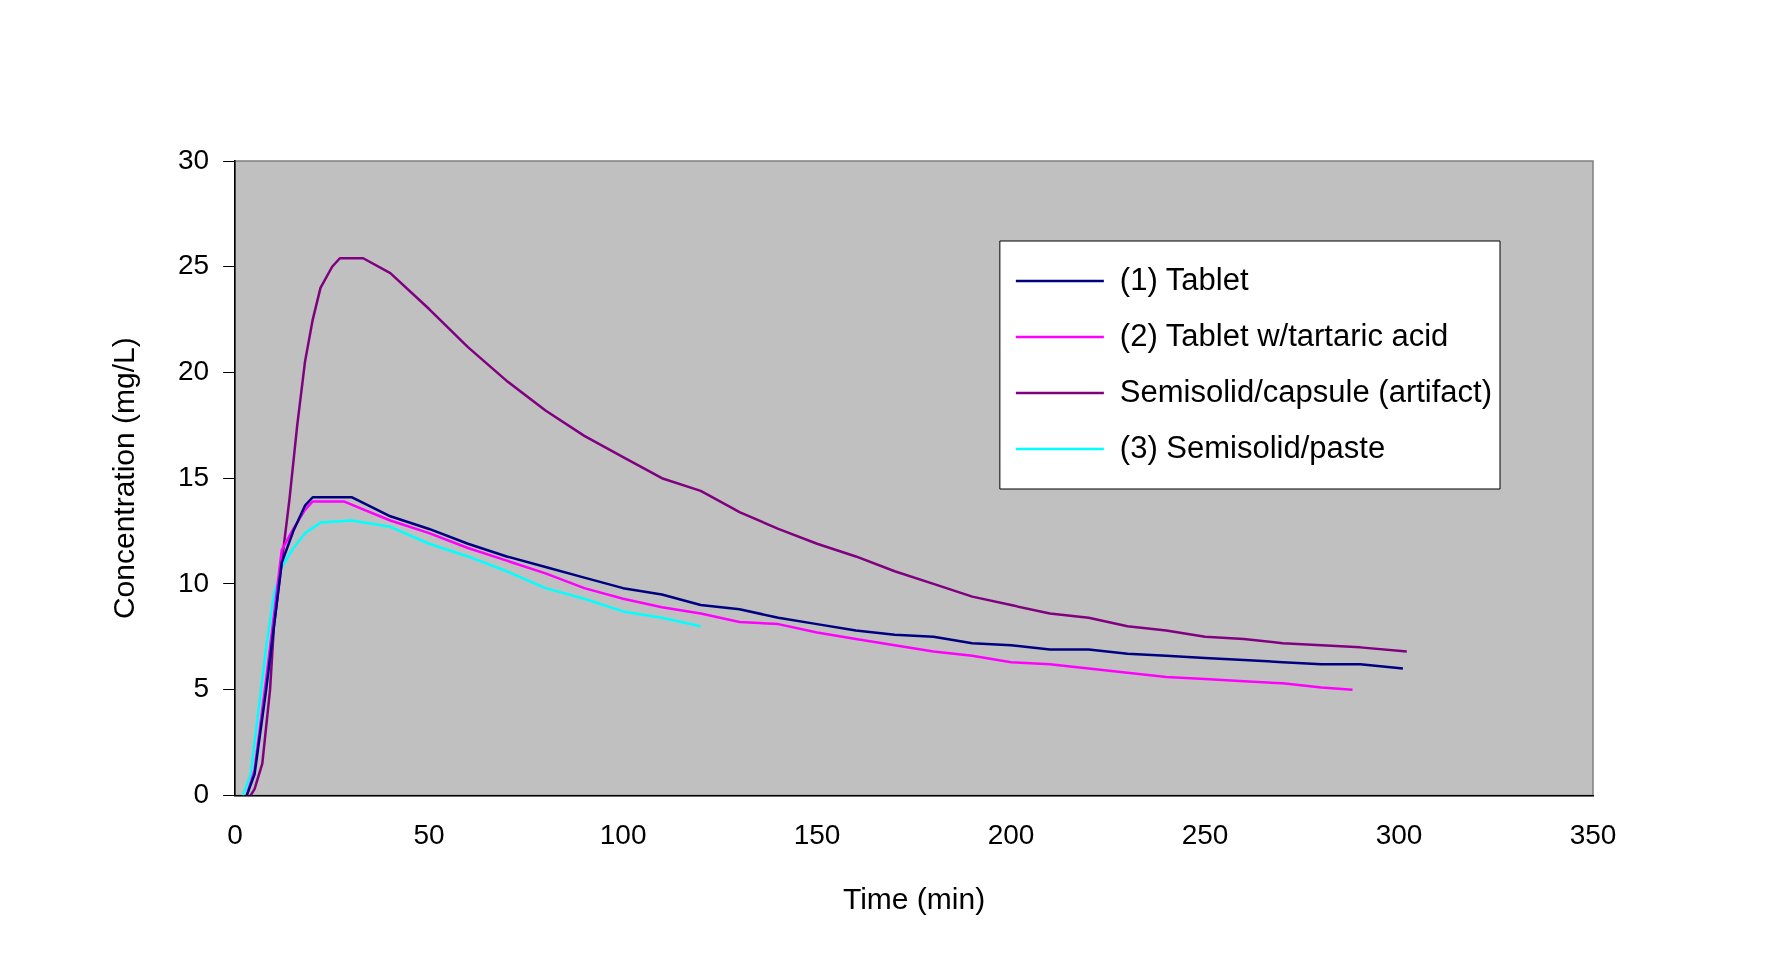 The height and width of the screenshot is (963, 1783). Describe the element at coordinates (193, 265) in the screenshot. I see `y-tick-label: 25` at that location.